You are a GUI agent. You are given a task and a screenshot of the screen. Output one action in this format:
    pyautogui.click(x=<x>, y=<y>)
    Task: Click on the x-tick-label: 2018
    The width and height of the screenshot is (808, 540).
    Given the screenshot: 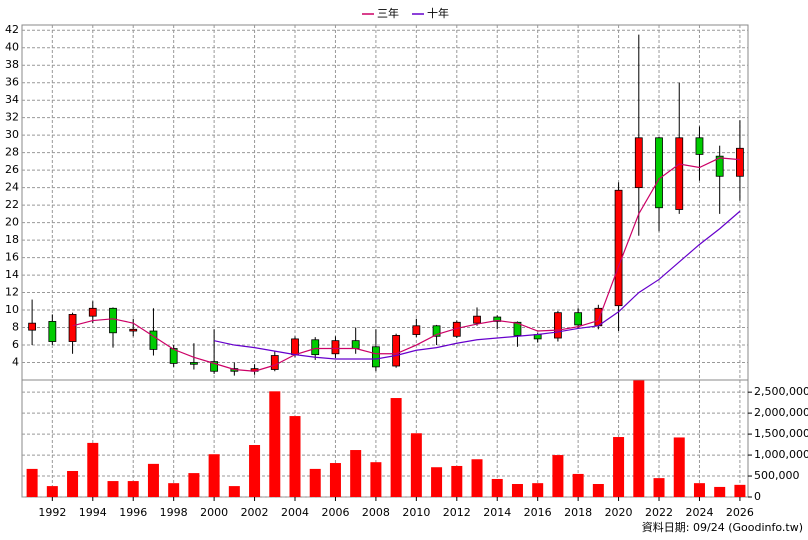 What is the action you would take?
    pyautogui.click(x=578, y=512)
    